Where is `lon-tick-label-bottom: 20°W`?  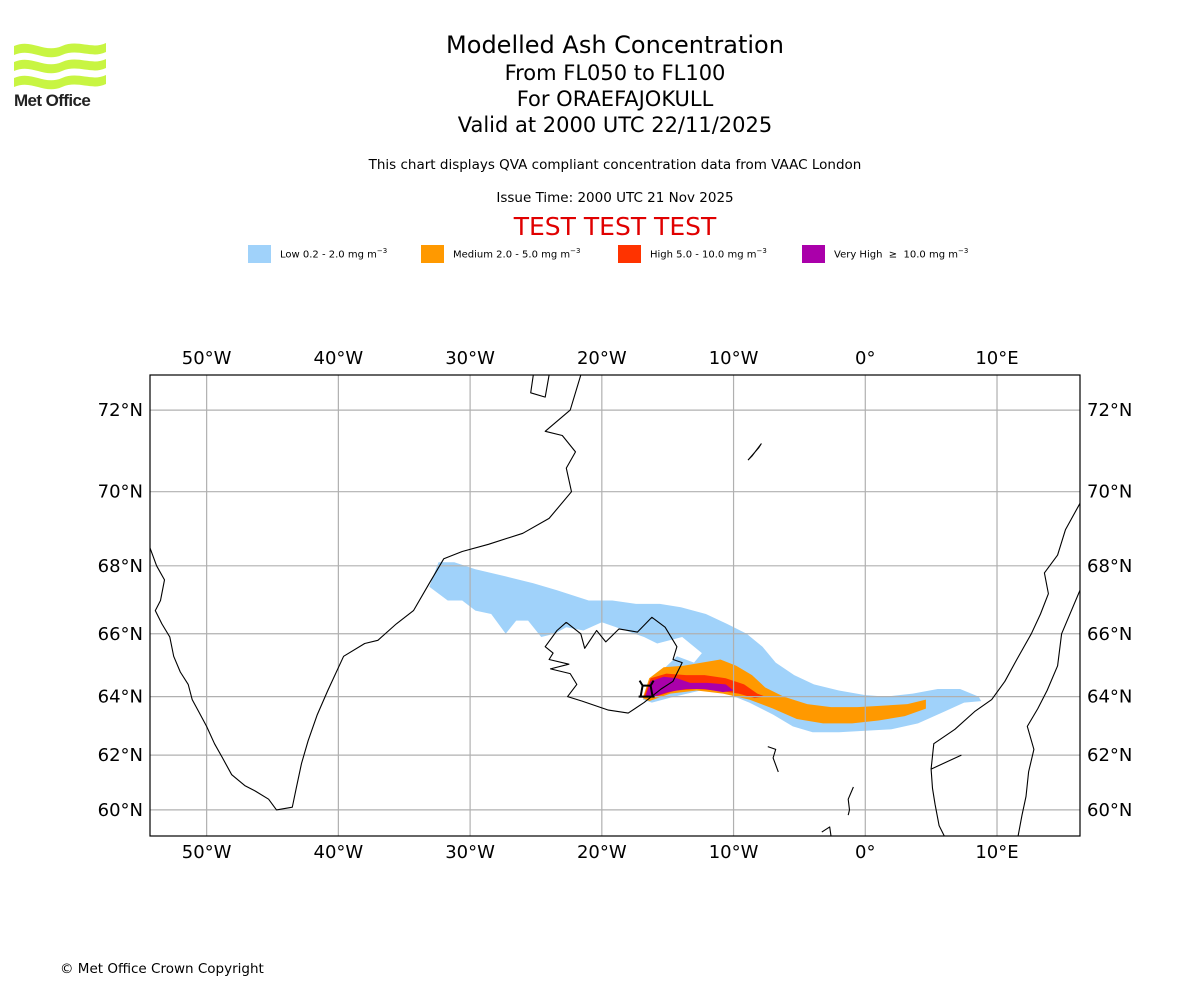 lon-tick-label-bottom: 20°W is located at coordinates (602, 852).